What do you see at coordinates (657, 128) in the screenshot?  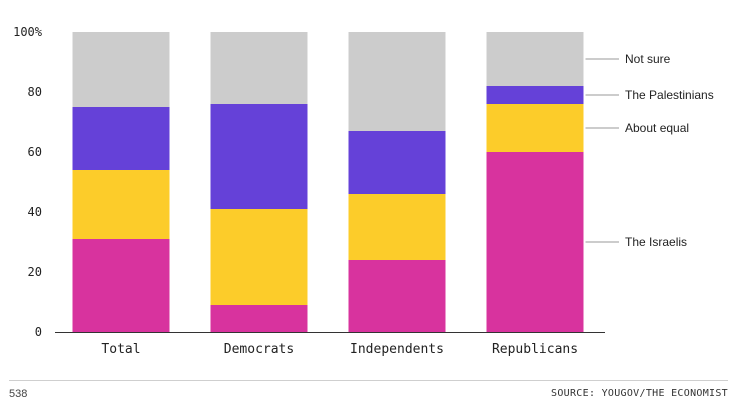 I see `legend-label: About equal` at bounding box center [657, 128].